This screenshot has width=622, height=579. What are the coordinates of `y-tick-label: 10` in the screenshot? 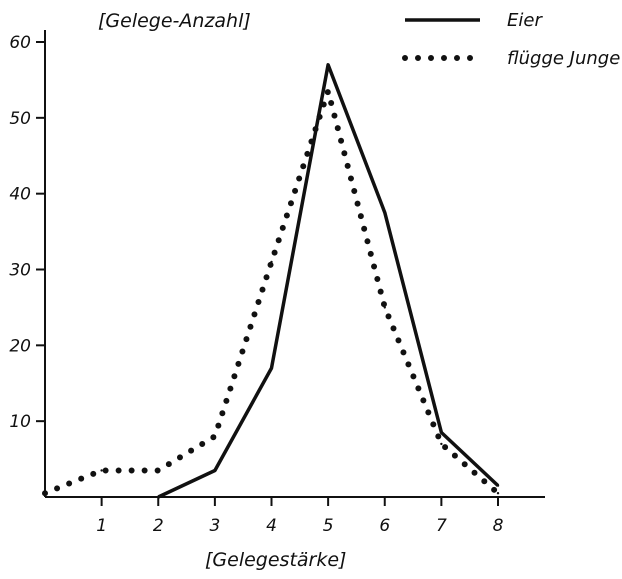 It's located at (20, 422).